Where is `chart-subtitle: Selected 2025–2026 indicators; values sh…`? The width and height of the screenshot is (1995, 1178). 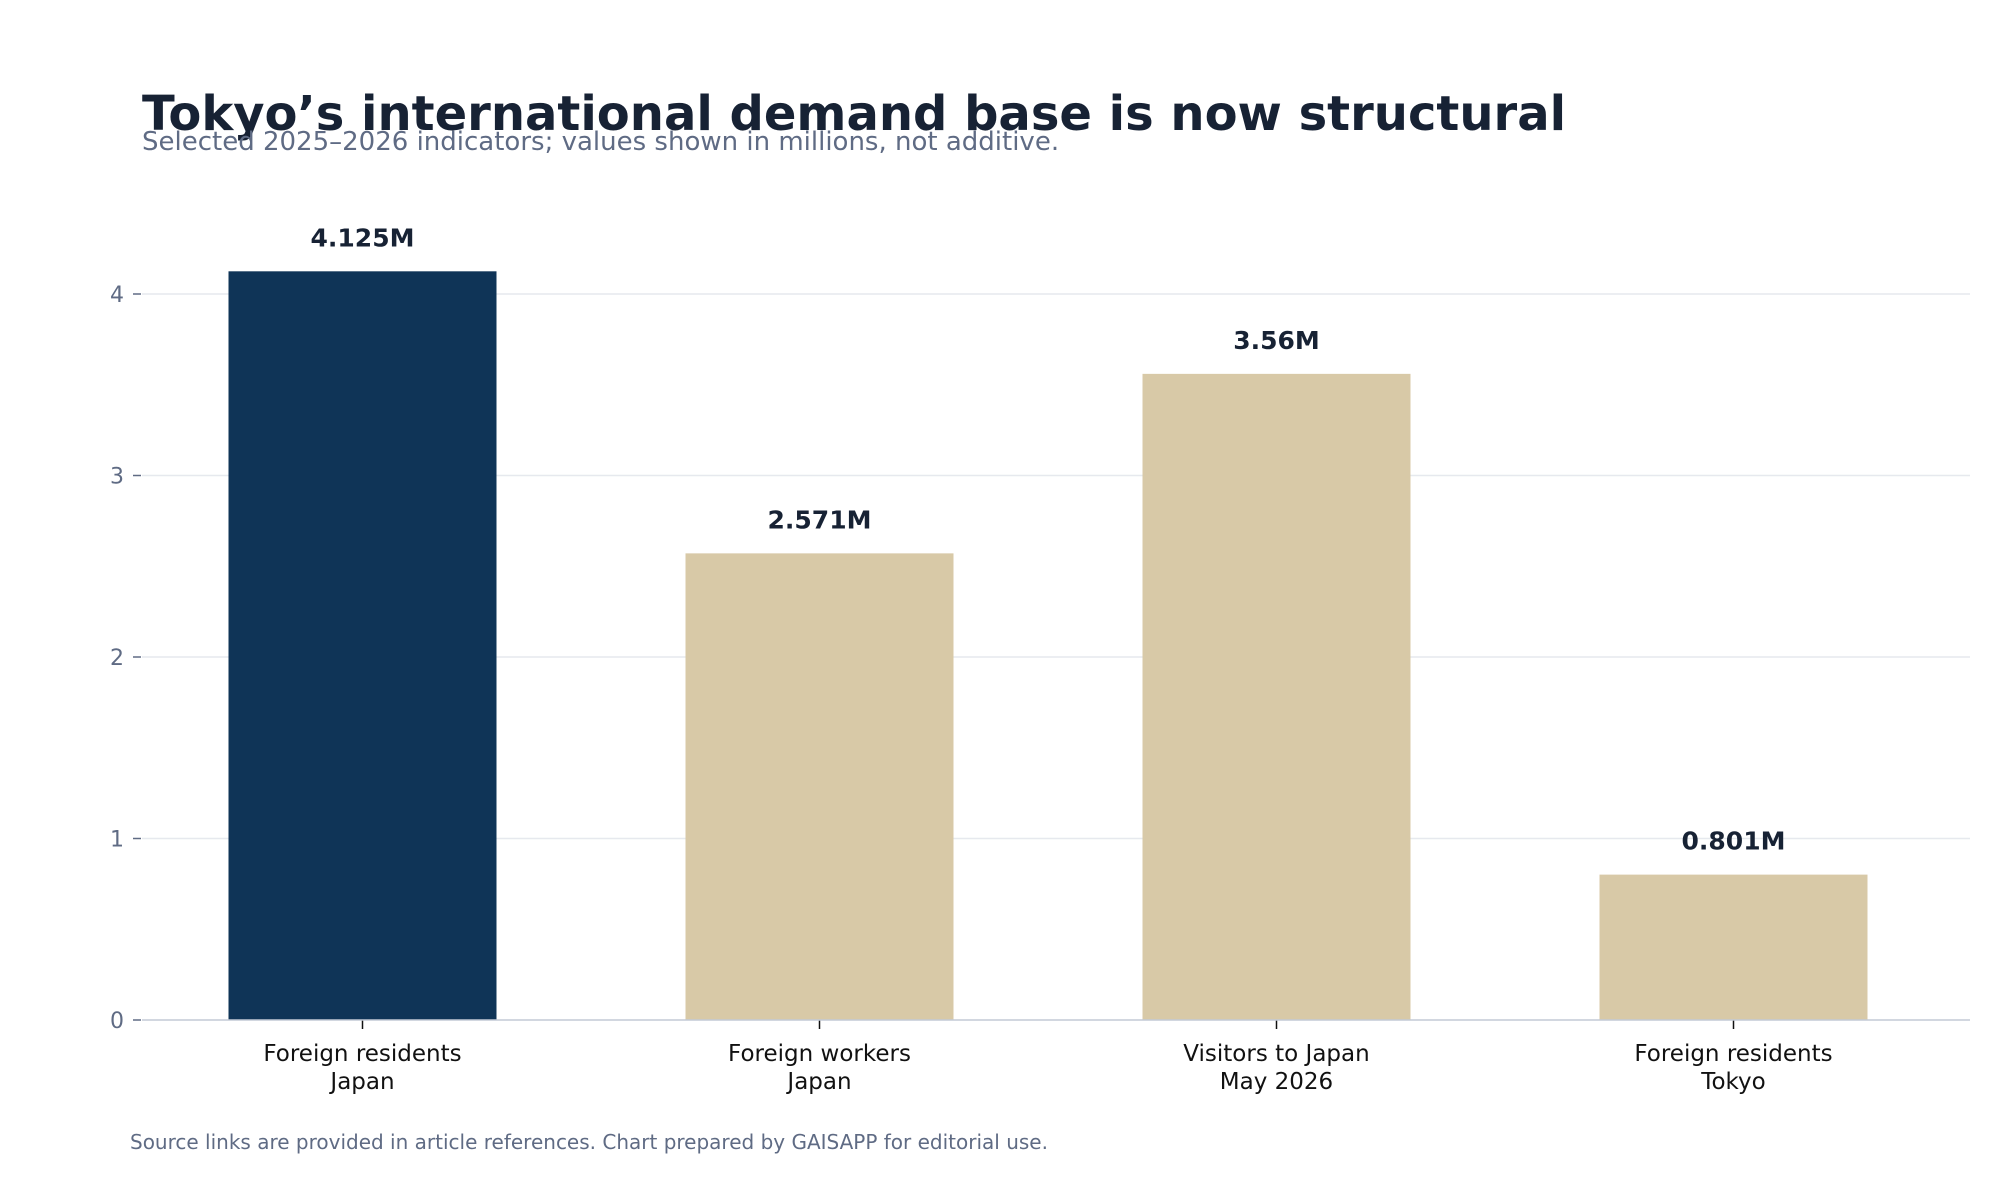
chart-subtitle: Selected 2025–2026 indicators; values sh… is located at coordinates (601, 142).